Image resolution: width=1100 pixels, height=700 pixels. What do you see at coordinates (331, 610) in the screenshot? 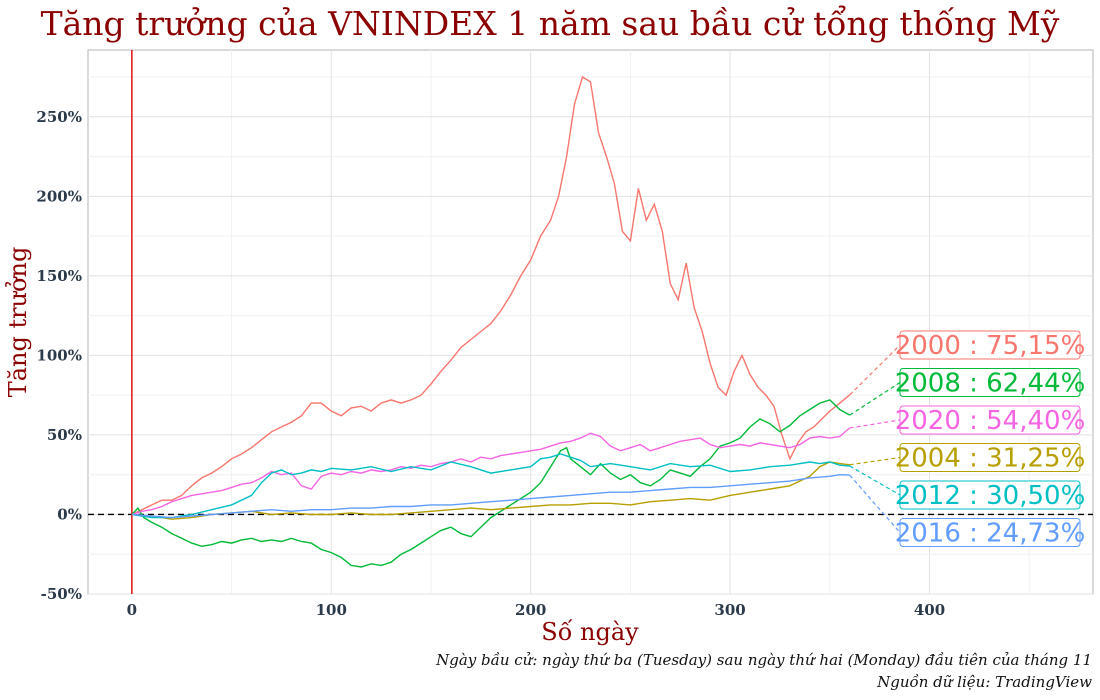
I see `x-tick-label: 100` at bounding box center [331, 610].